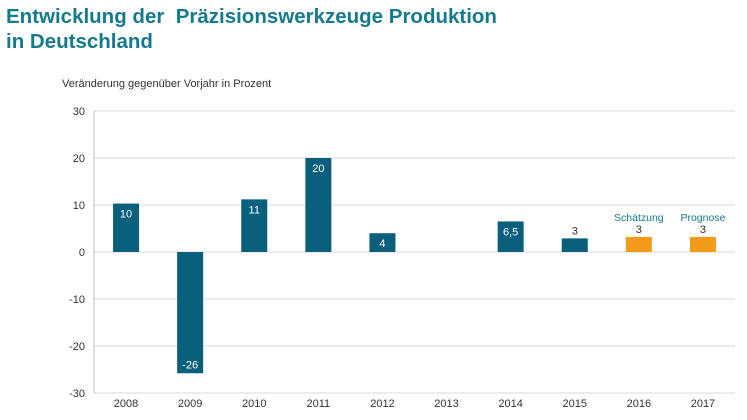 This screenshot has width=747, height=420. Describe the element at coordinates (77, 394) in the screenshot. I see `y-tick-label: -30` at that location.